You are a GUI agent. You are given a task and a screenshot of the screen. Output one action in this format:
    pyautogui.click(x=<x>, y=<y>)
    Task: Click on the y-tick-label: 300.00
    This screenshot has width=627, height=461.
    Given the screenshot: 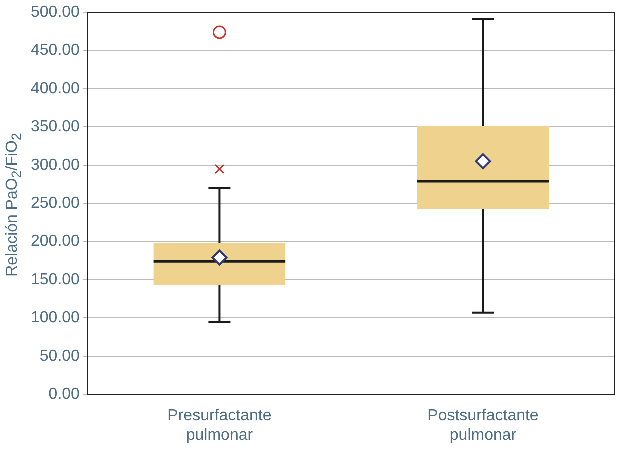 What is the action you would take?
    pyautogui.click(x=55, y=165)
    